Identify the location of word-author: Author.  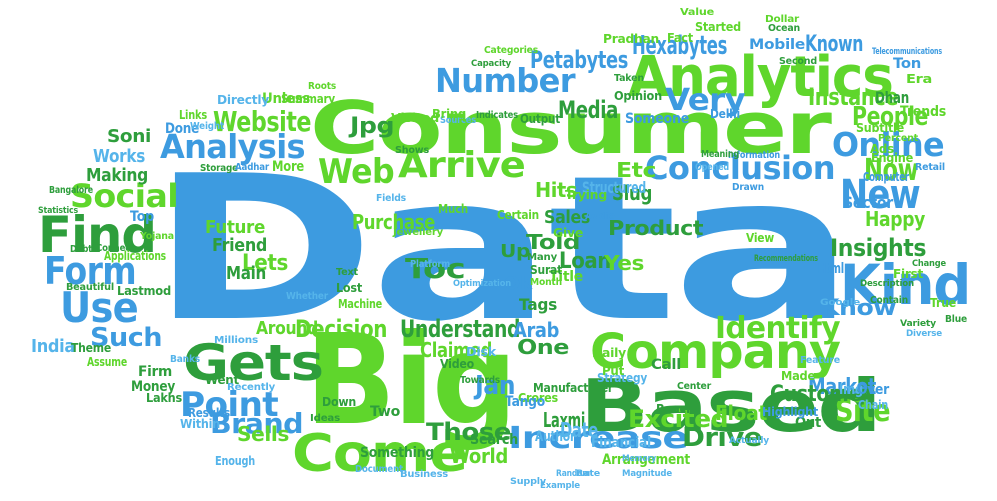
(555, 437).